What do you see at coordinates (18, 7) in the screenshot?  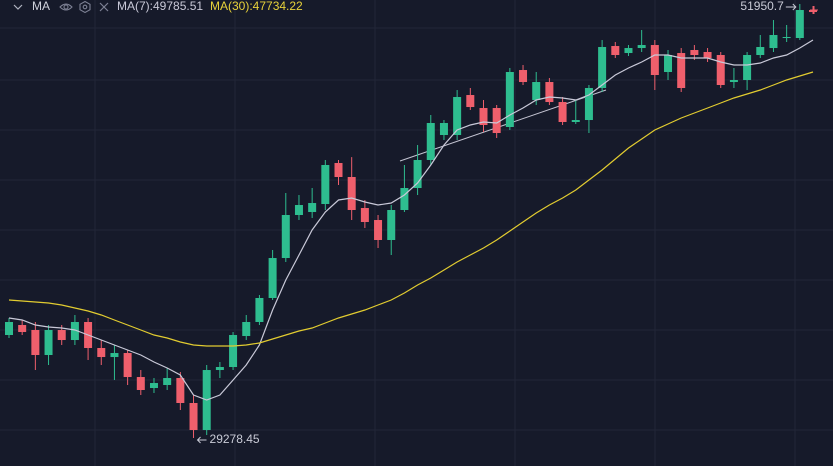 I see `collapse-icon` at bounding box center [18, 7].